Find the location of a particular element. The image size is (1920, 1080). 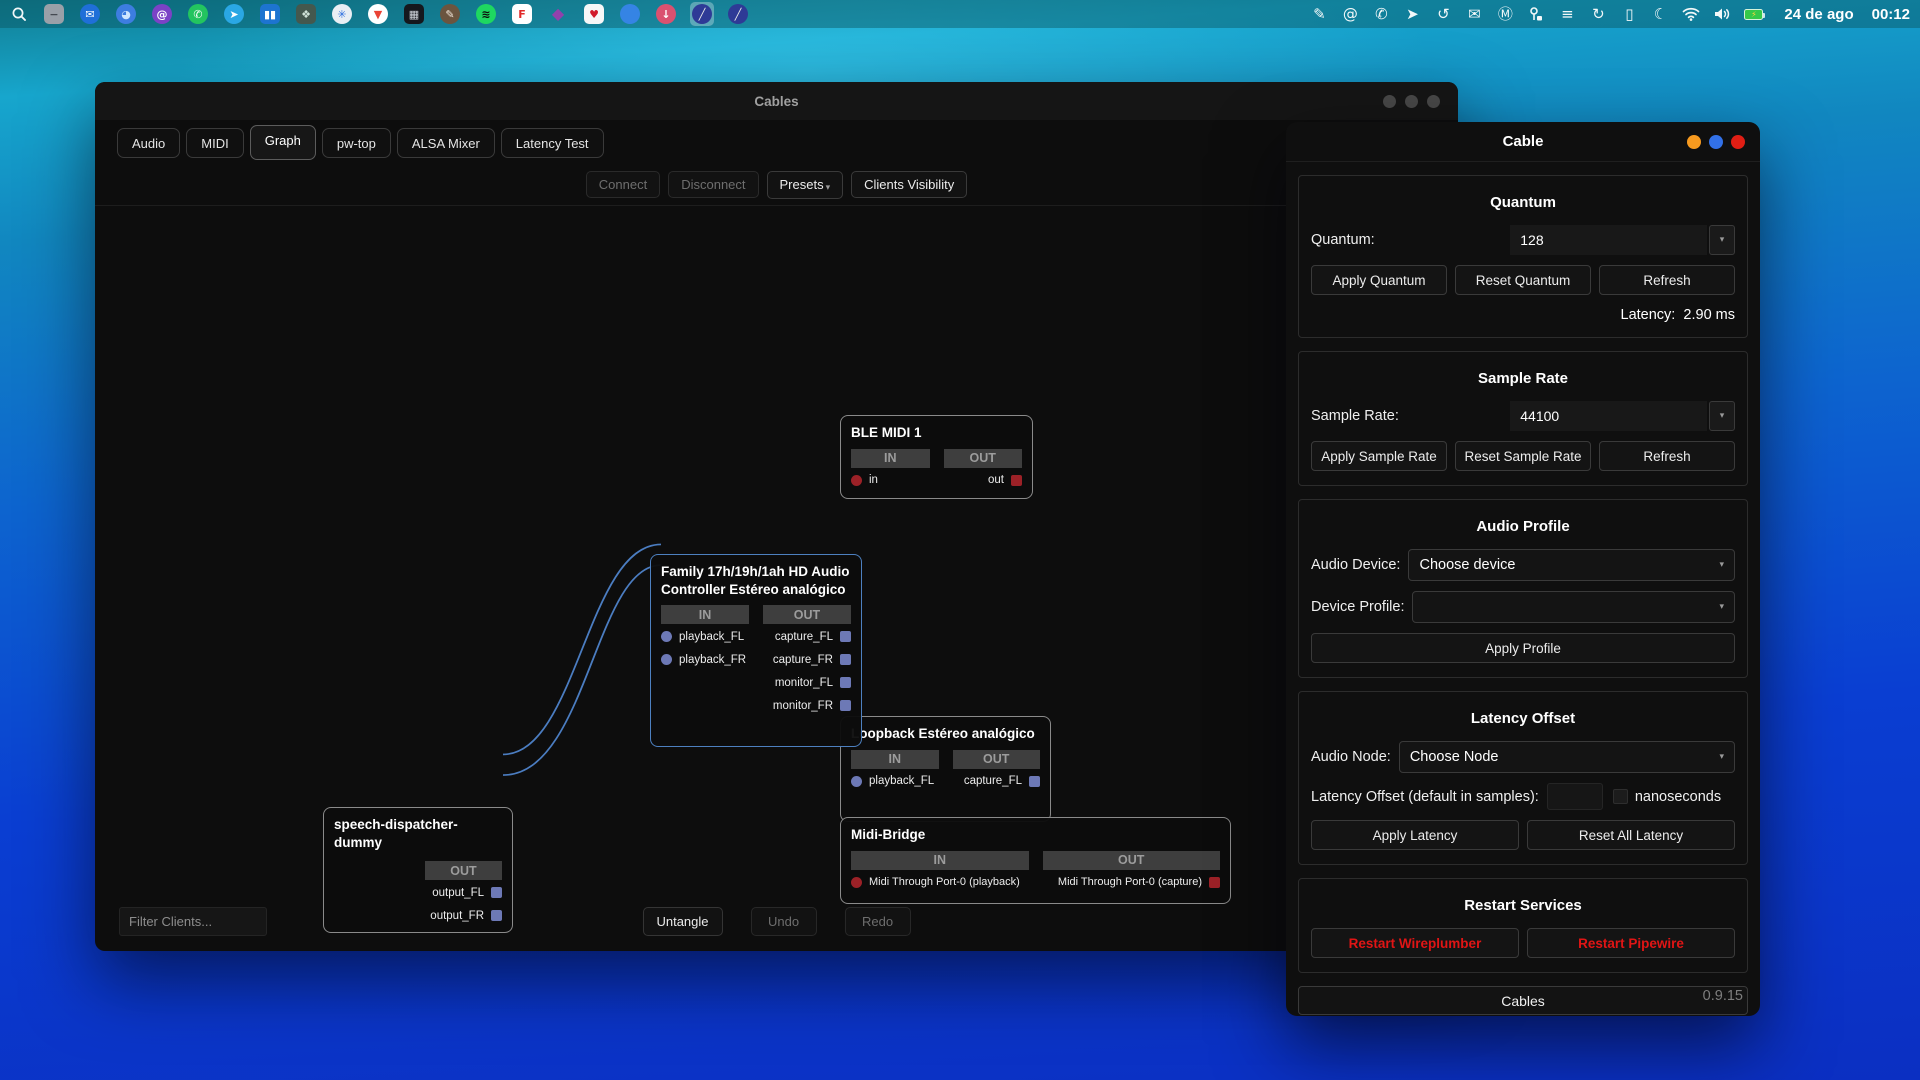

window-titlebar: Cables is located at coordinates (776, 101).